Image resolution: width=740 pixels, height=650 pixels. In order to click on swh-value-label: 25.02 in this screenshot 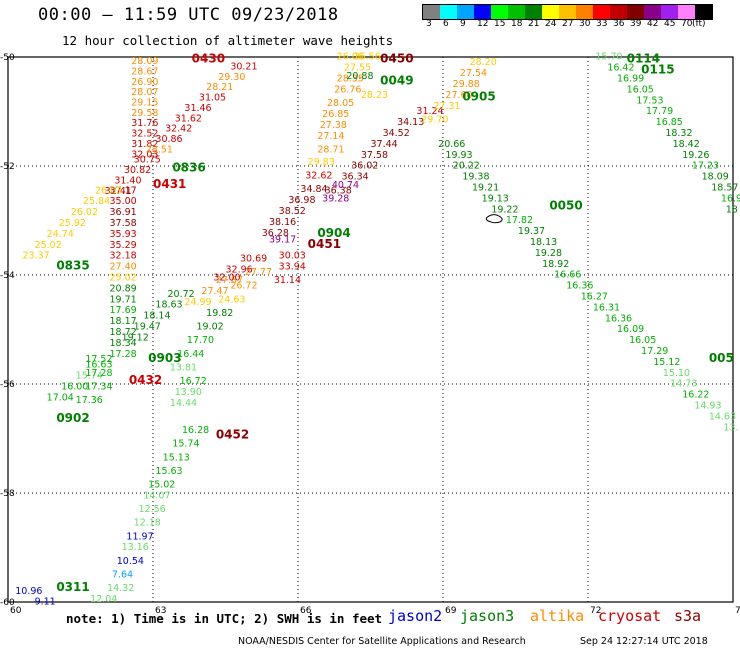, I will do `click(48, 245)`.